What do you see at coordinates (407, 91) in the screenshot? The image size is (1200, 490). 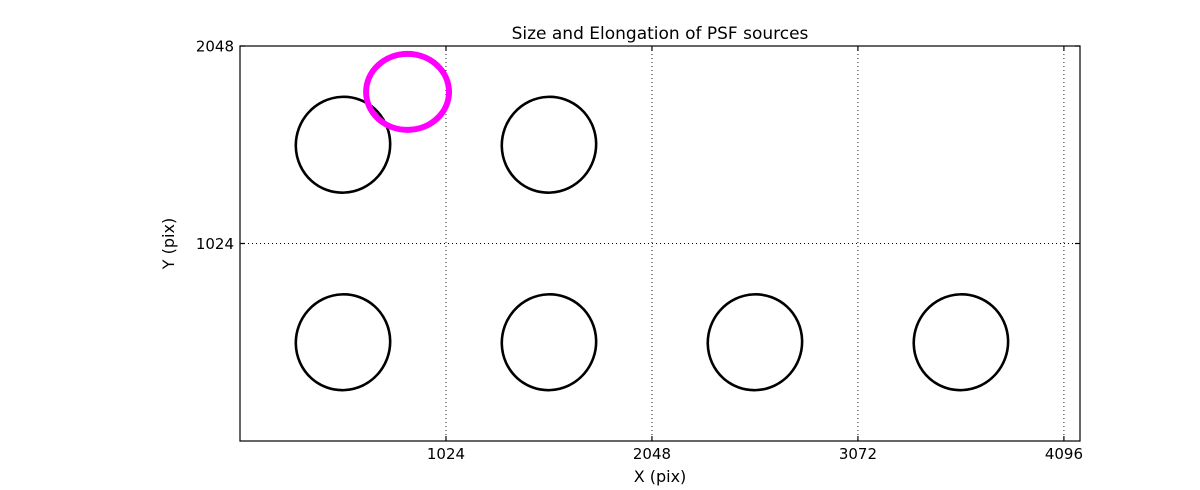 I see `psf-ellipse-highlight` at bounding box center [407, 91].